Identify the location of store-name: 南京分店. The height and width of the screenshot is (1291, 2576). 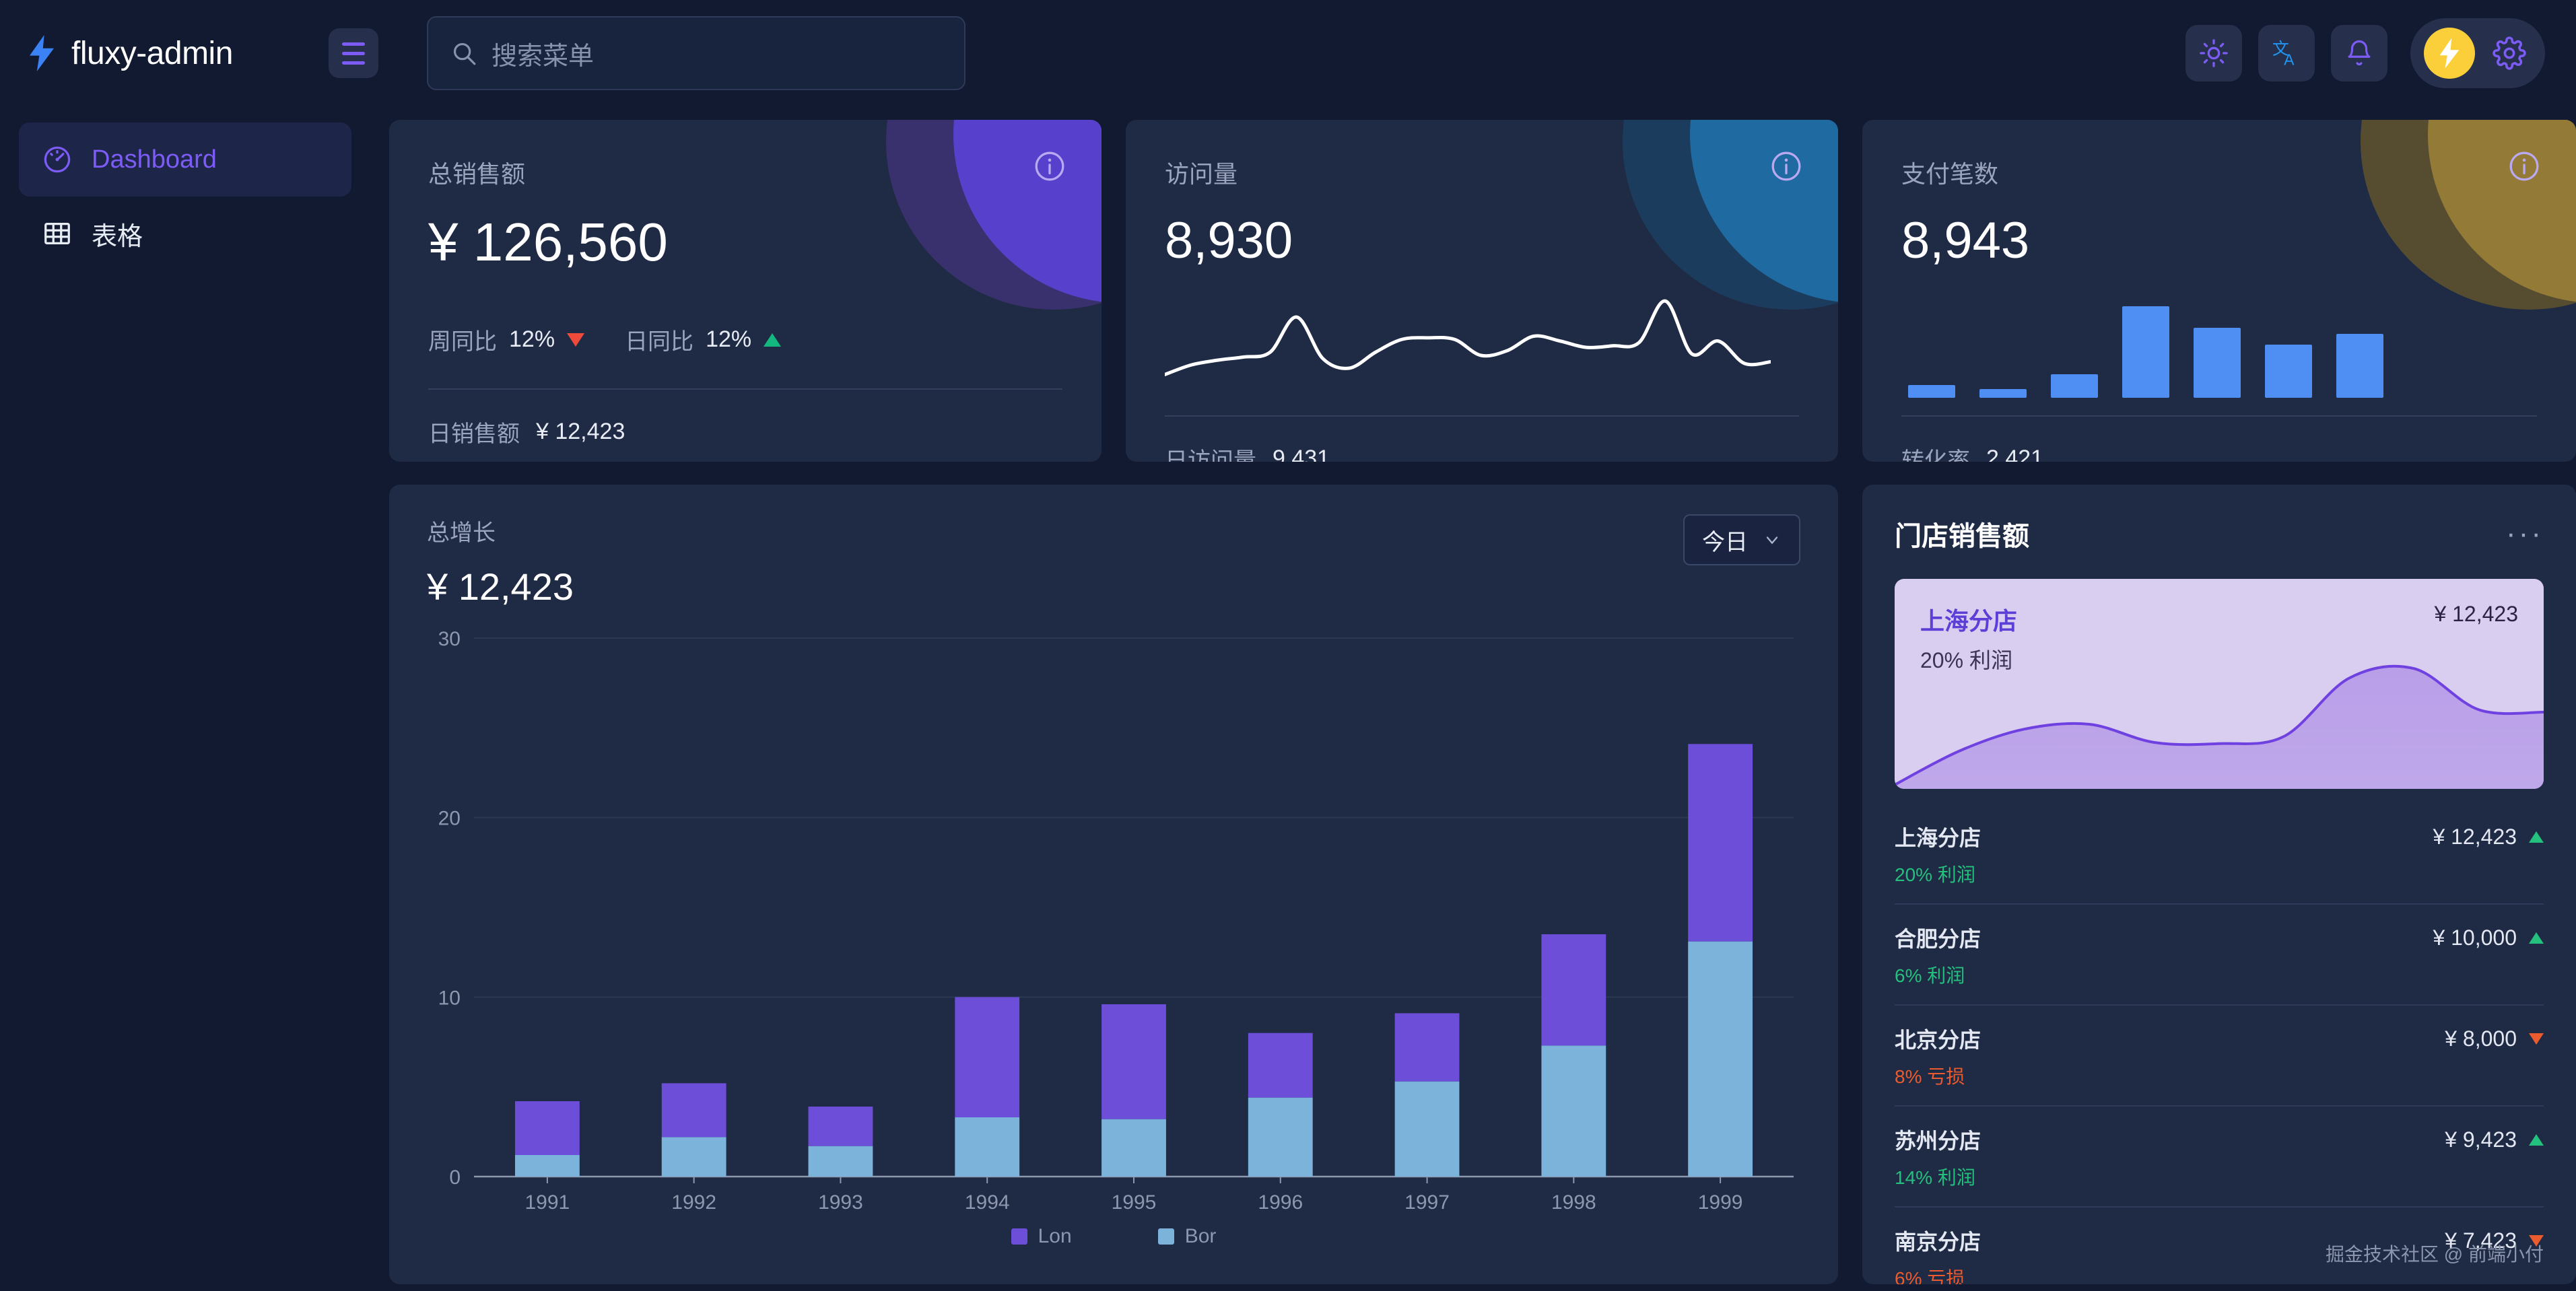
(1938, 1242).